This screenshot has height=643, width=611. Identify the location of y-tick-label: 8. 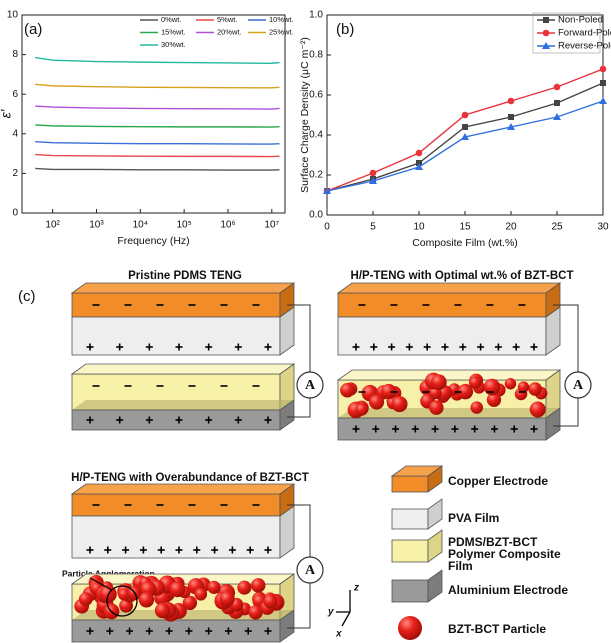
(15, 54).